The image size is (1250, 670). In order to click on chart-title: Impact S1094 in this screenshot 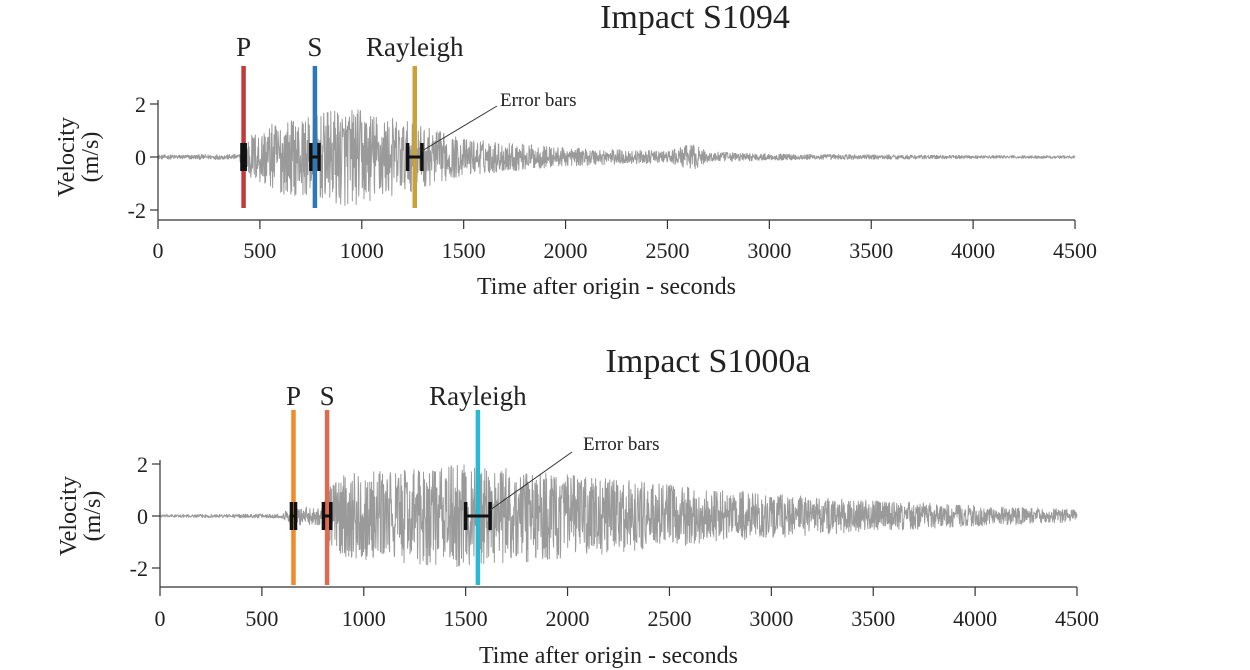, I will do `click(695, 18)`.